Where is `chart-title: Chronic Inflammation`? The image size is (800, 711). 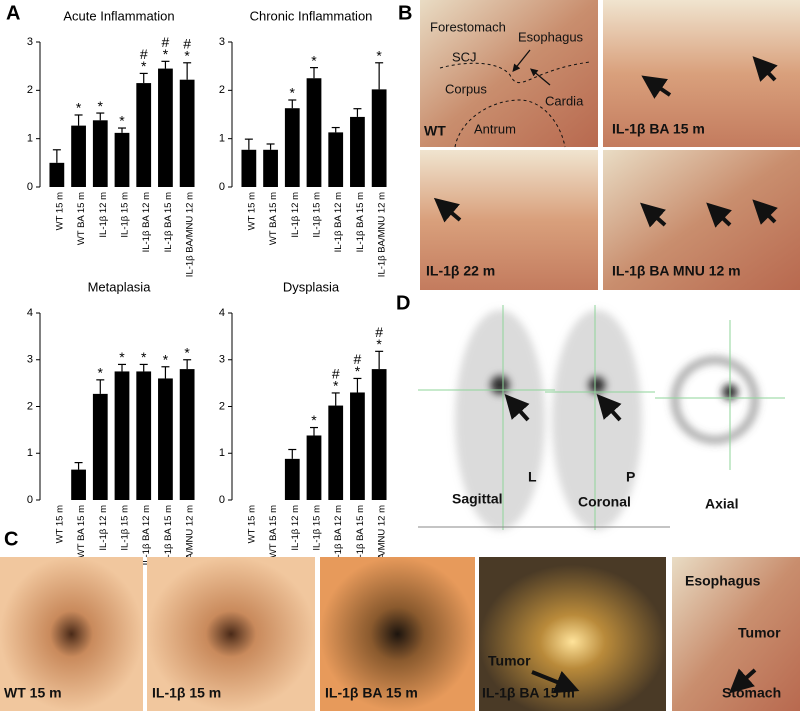 chart-title: Chronic Inflammation is located at coordinates (311, 15).